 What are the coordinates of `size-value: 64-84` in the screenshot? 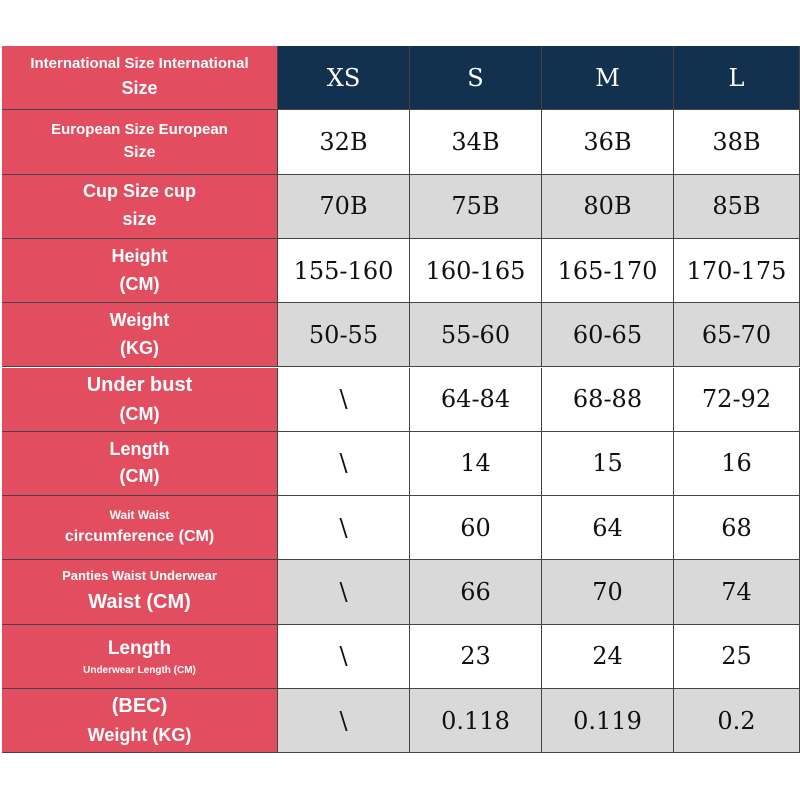 It's located at (475, 399).